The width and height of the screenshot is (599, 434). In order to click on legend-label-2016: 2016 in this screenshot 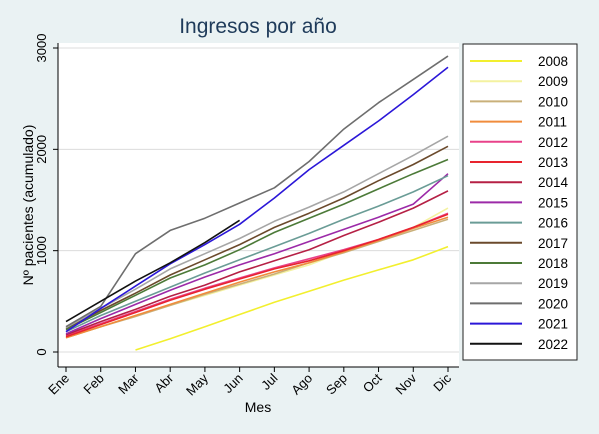, I will do `click(553, 223)`.